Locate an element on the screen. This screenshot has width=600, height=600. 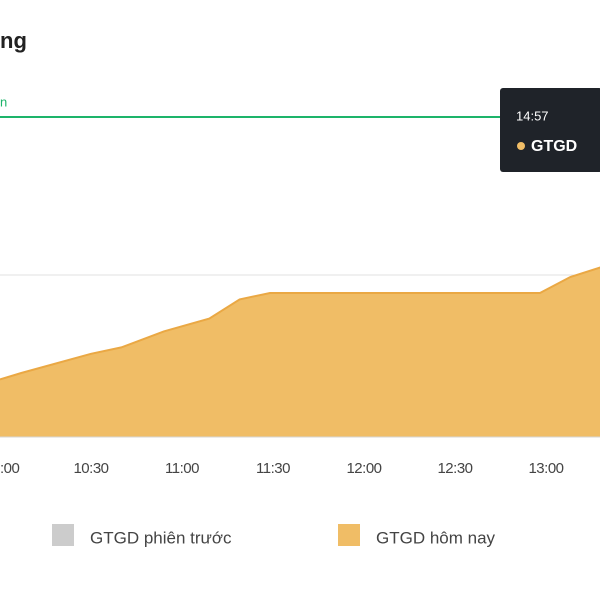
reference-label: n is located at coordinates (3, 101).